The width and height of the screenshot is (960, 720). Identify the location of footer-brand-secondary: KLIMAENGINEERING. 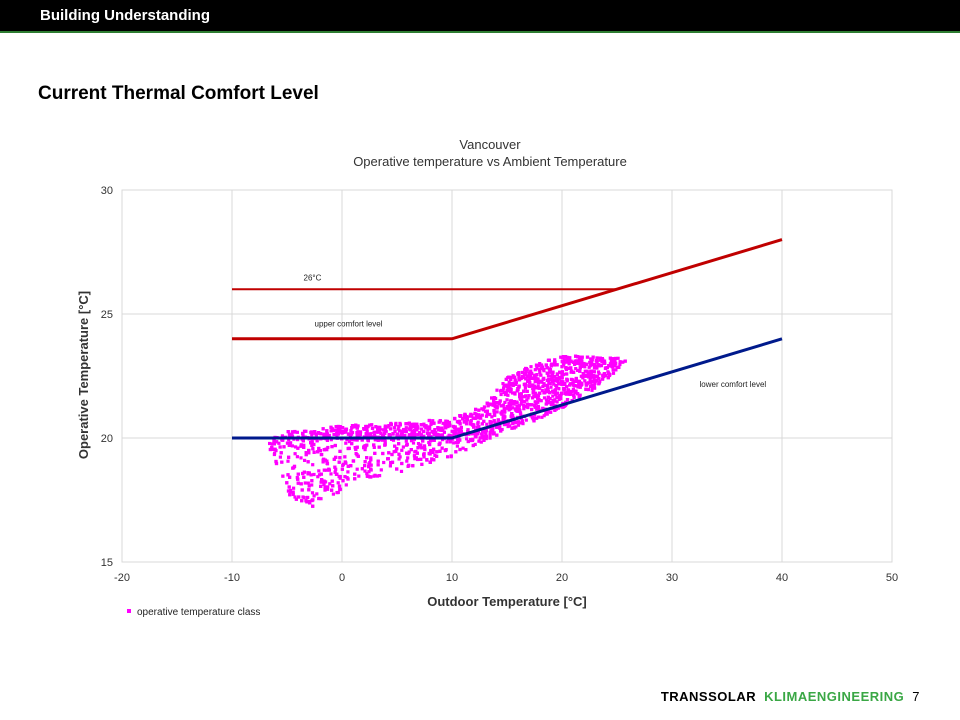
(834, 696).